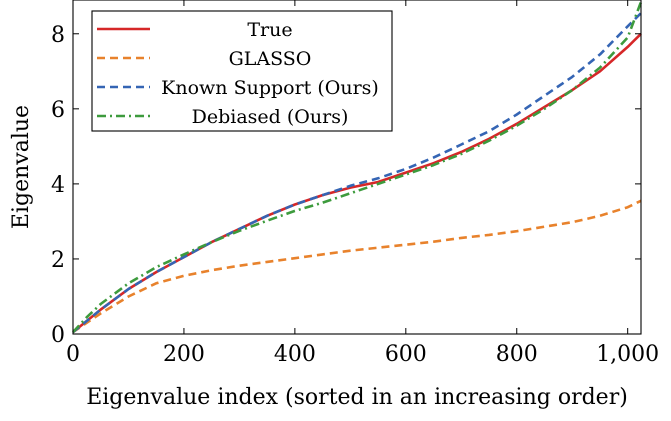 The height and width of the screenshot is (421, 671). Describe the element at coordinates (269, 30) in the screenshot. I see `legend-label-0: True` at that location.